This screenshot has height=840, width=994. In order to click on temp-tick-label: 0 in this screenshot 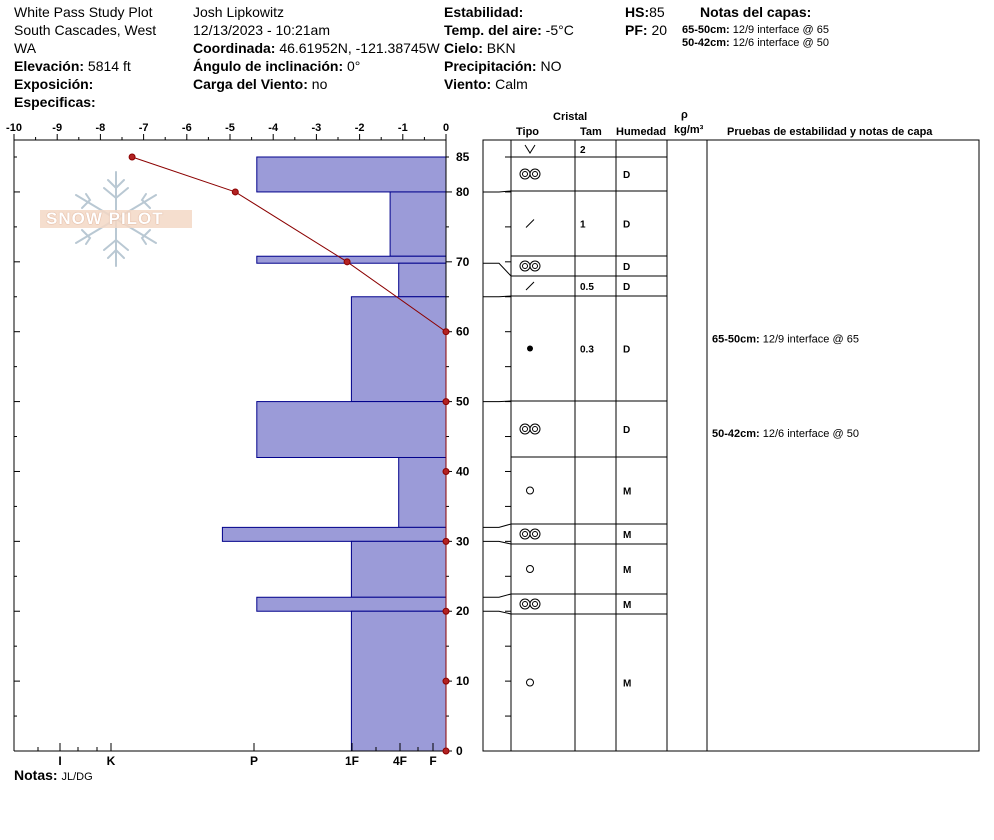, I will do `click(446, 128)`.